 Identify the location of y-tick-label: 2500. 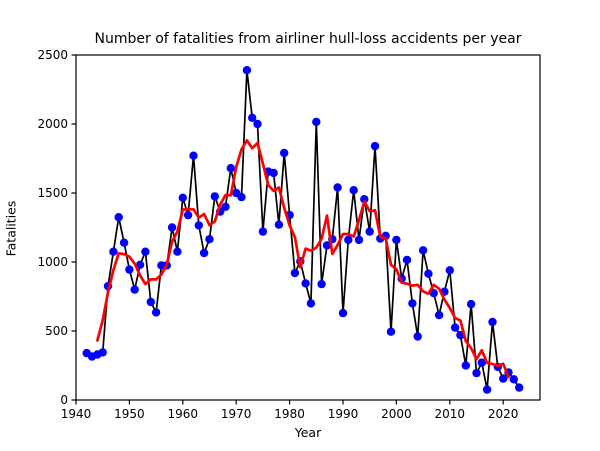
(52, 55).